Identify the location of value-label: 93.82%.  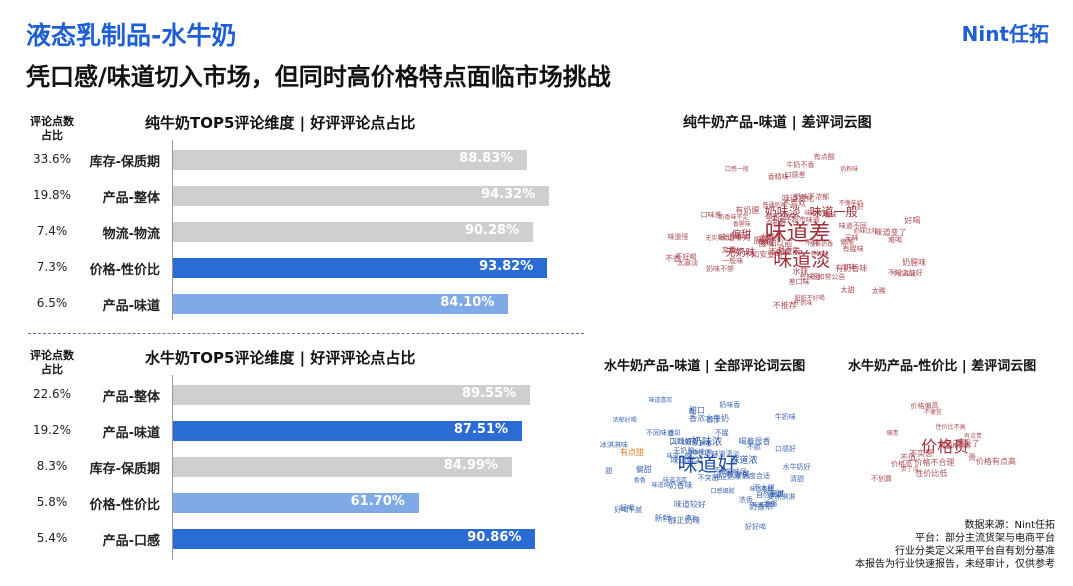
(506, 266).